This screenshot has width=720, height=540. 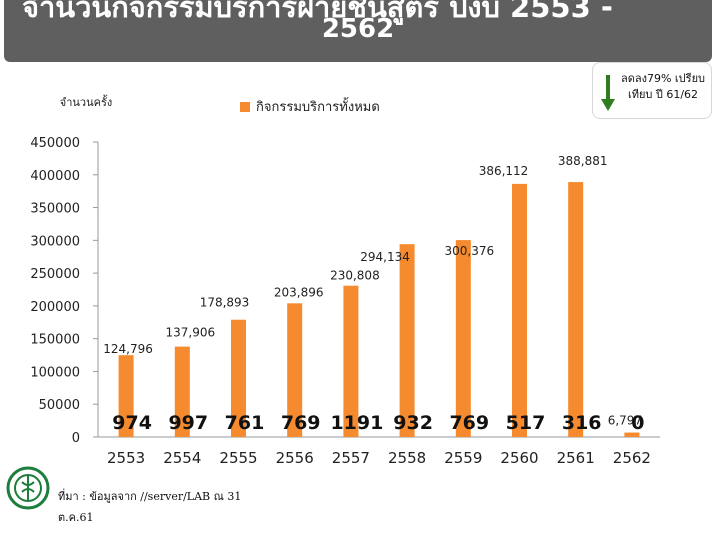 I want to click on data-label: 294,134, so click(x=385, y=257).